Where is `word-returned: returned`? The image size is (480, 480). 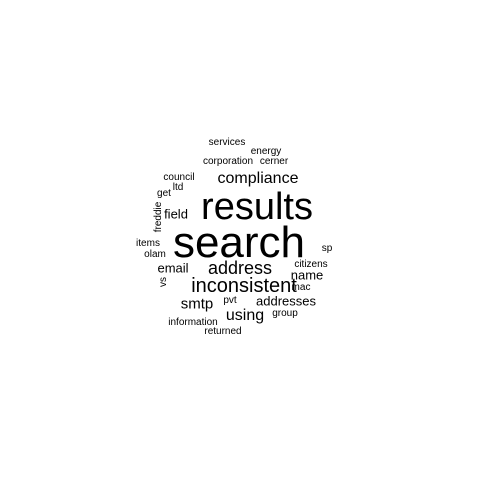 word-returned: returned is located at coordinates (223, 331).